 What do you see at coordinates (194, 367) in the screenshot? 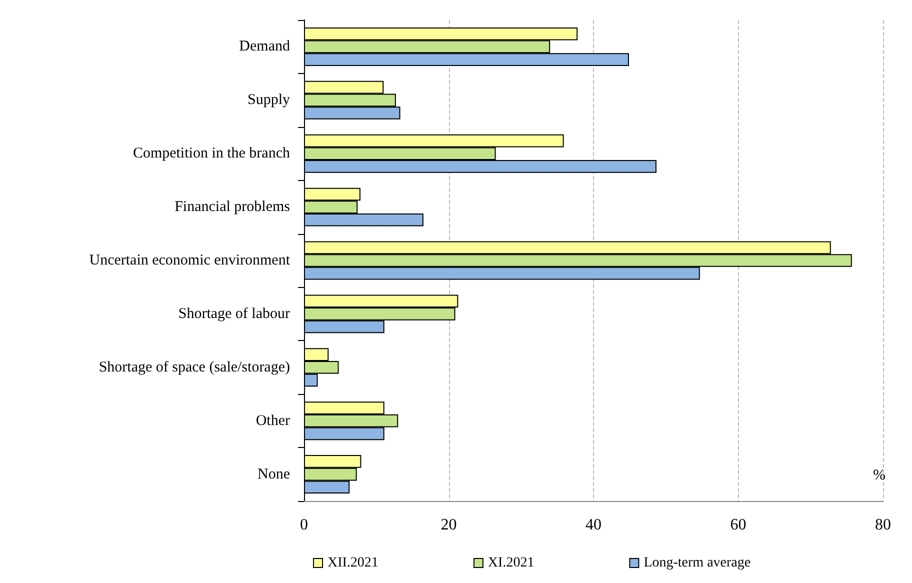
I see `y-tick-label: Shortage of space (sale/storage)` at bounding box center [194, 367].